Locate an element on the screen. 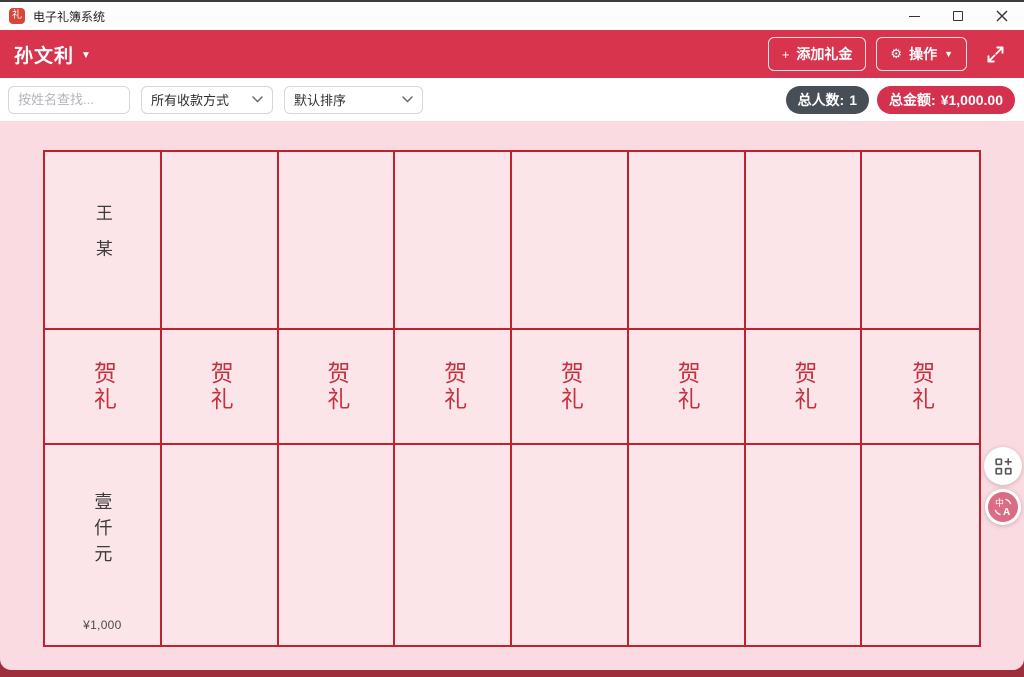 The image size is (1024, 677). fullscreen-button is located at coordinates (995, 54).